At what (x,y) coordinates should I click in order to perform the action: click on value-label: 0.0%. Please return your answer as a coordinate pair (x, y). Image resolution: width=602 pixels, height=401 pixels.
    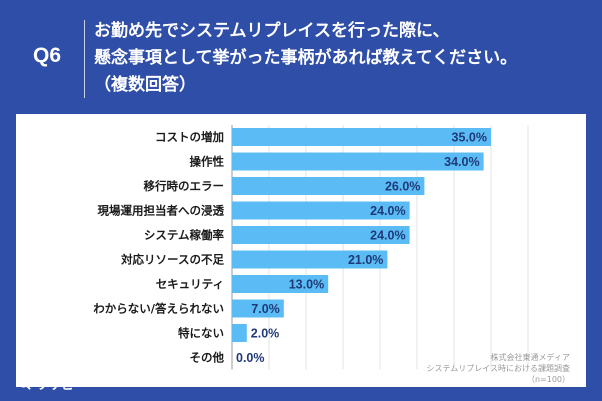
    Looking at the image, I should click on (250, 358).